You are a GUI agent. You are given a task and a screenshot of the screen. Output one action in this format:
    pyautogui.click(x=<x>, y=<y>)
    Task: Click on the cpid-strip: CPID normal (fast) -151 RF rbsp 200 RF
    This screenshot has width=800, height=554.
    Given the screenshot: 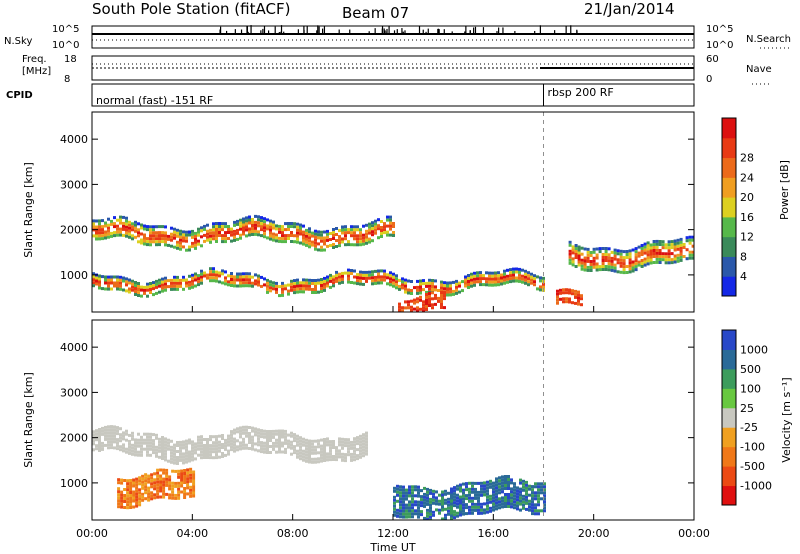 What is the action you would take?
    pyautogui.click(x=350, y=95)
    